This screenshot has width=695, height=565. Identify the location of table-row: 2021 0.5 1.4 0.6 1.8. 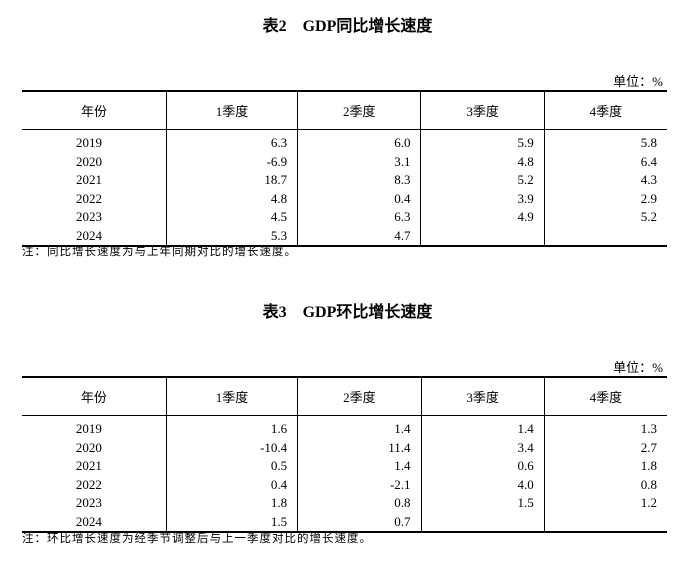
(344, 466).